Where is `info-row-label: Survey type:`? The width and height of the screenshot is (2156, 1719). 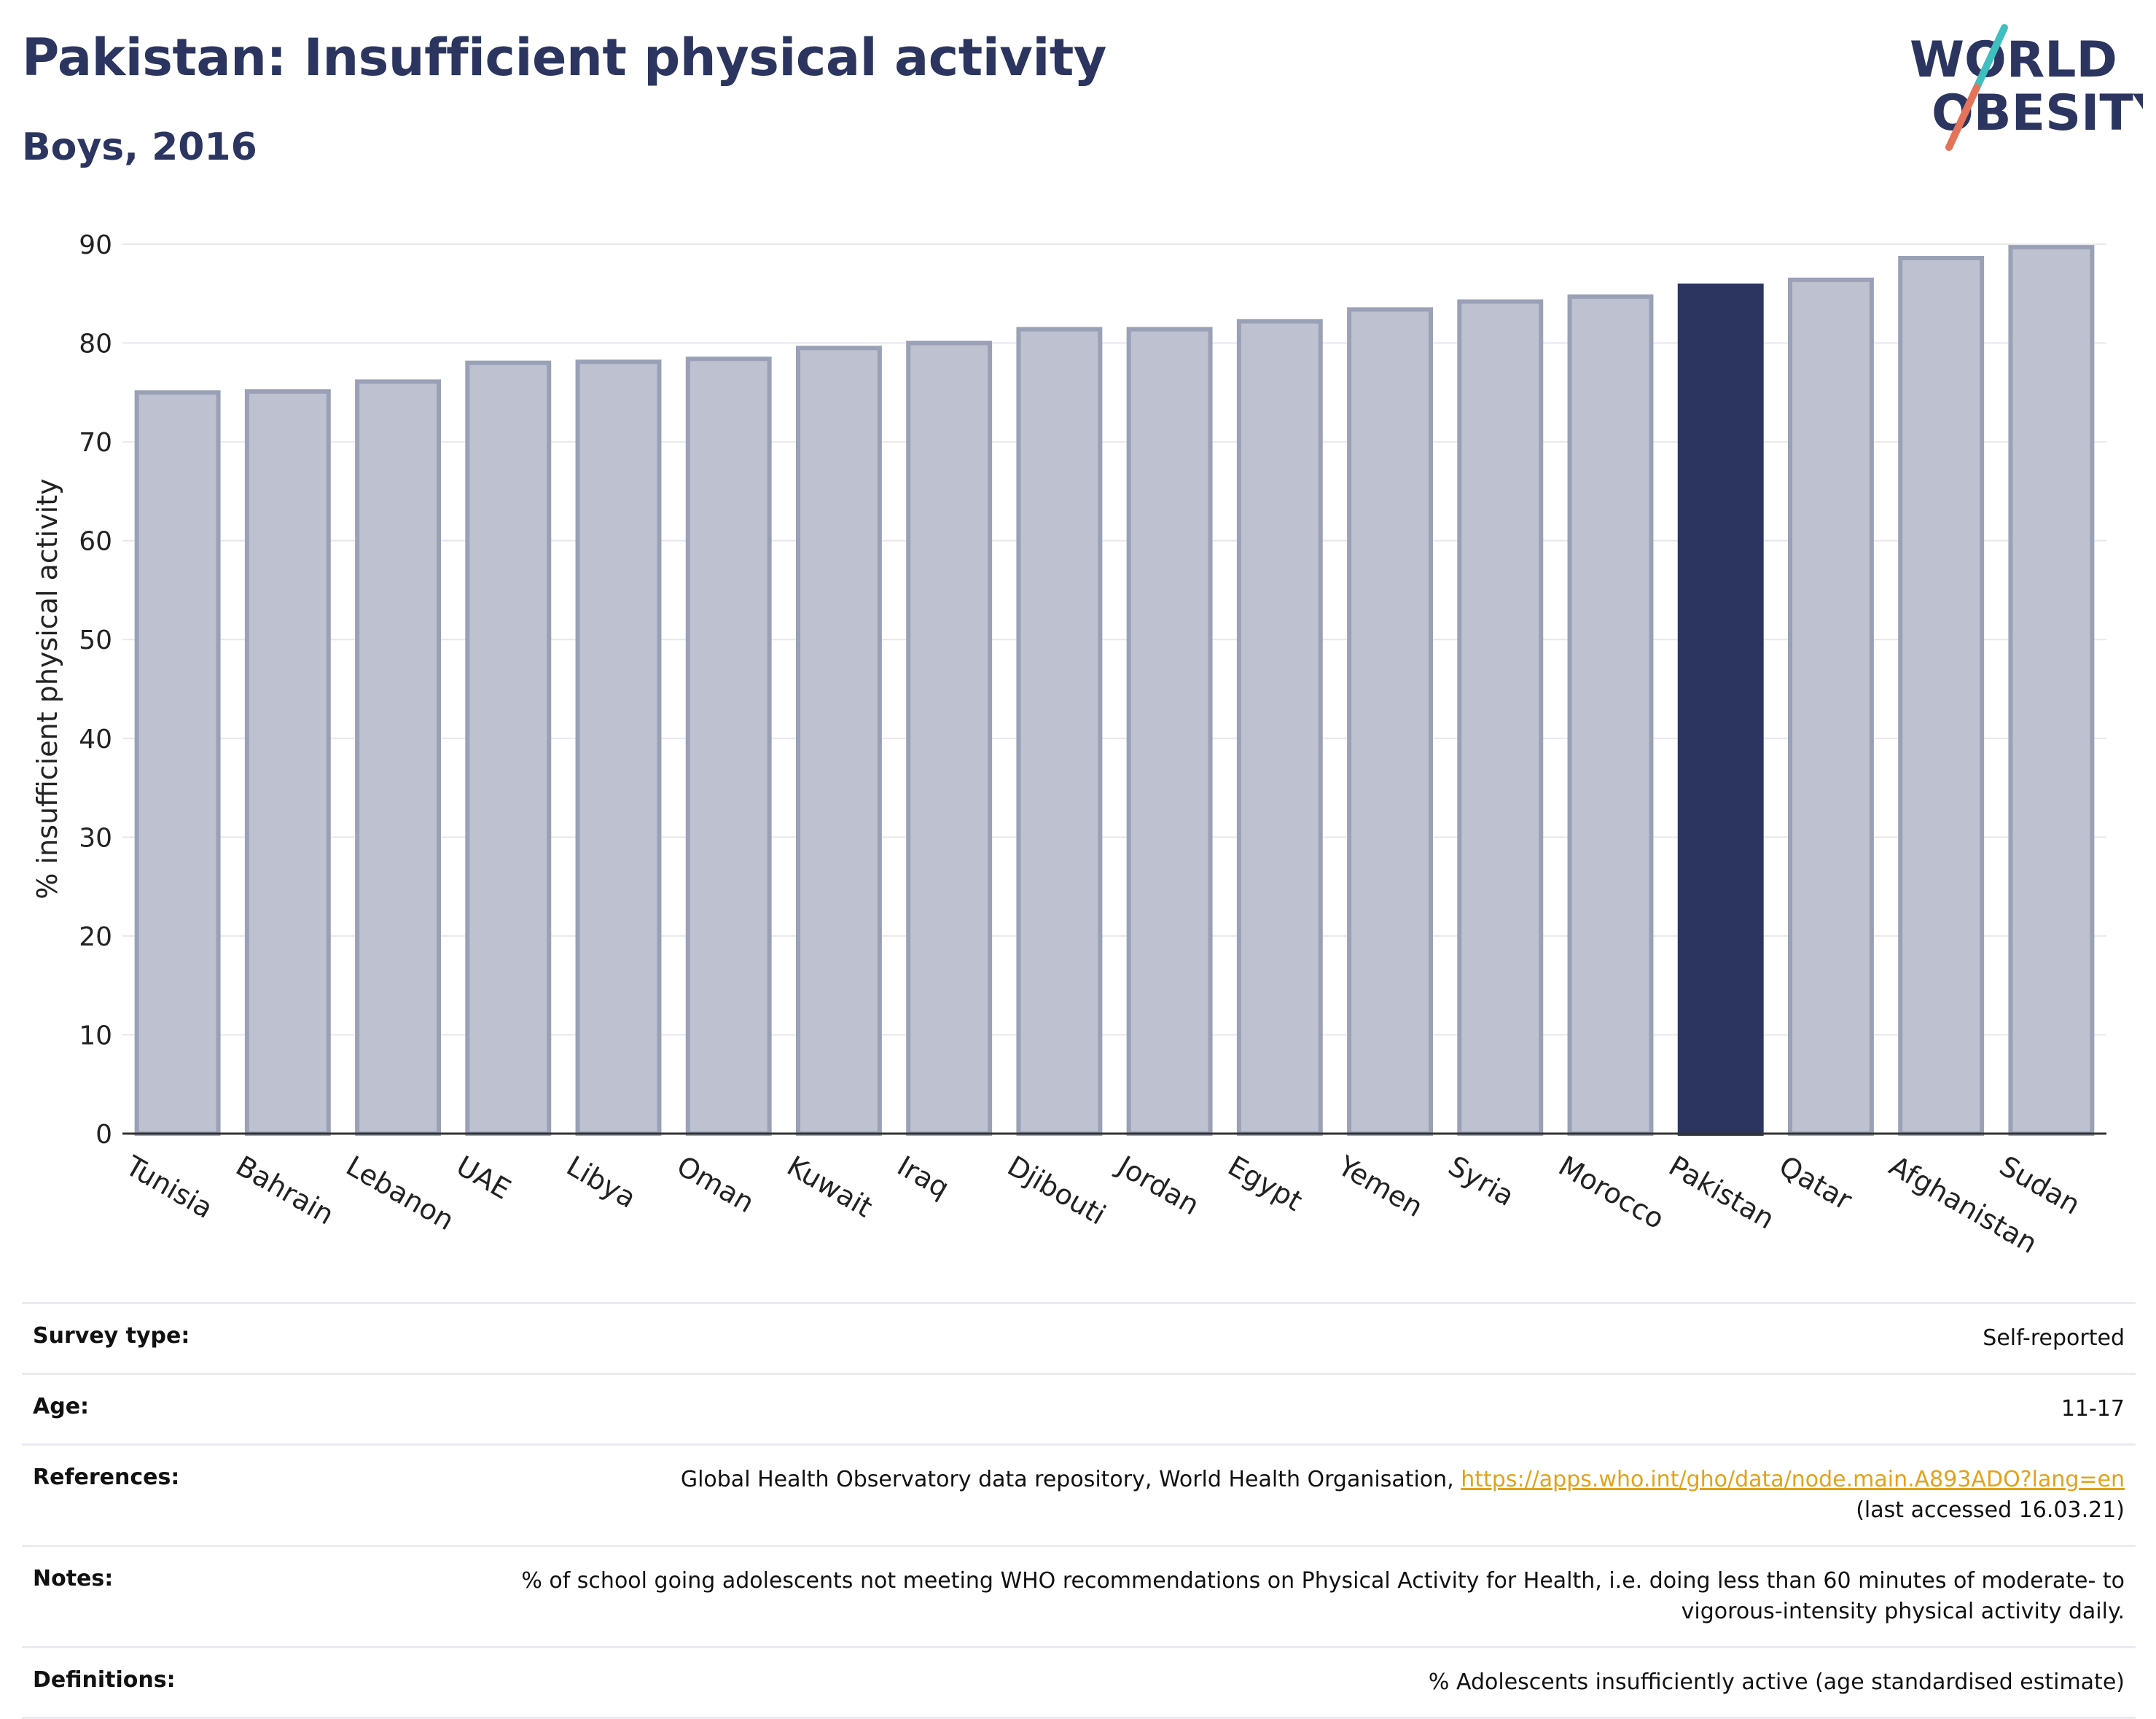 info-row-label: Survey type: is located at coordinates (112, 1336).